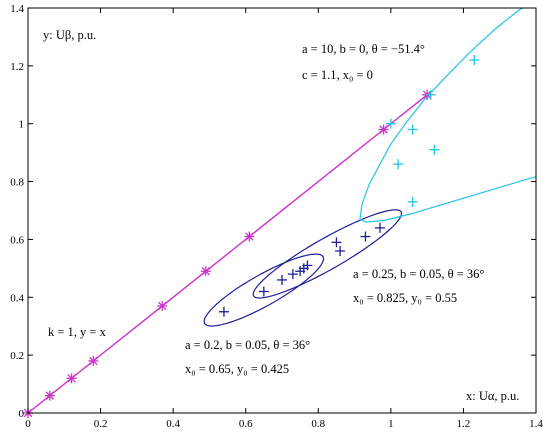 This screenshot has width=550, height=437. What do you see at coordinates (22, 125) in the screenshot?
I see `y-tick-label: 1` at bounding box center [22, 125].